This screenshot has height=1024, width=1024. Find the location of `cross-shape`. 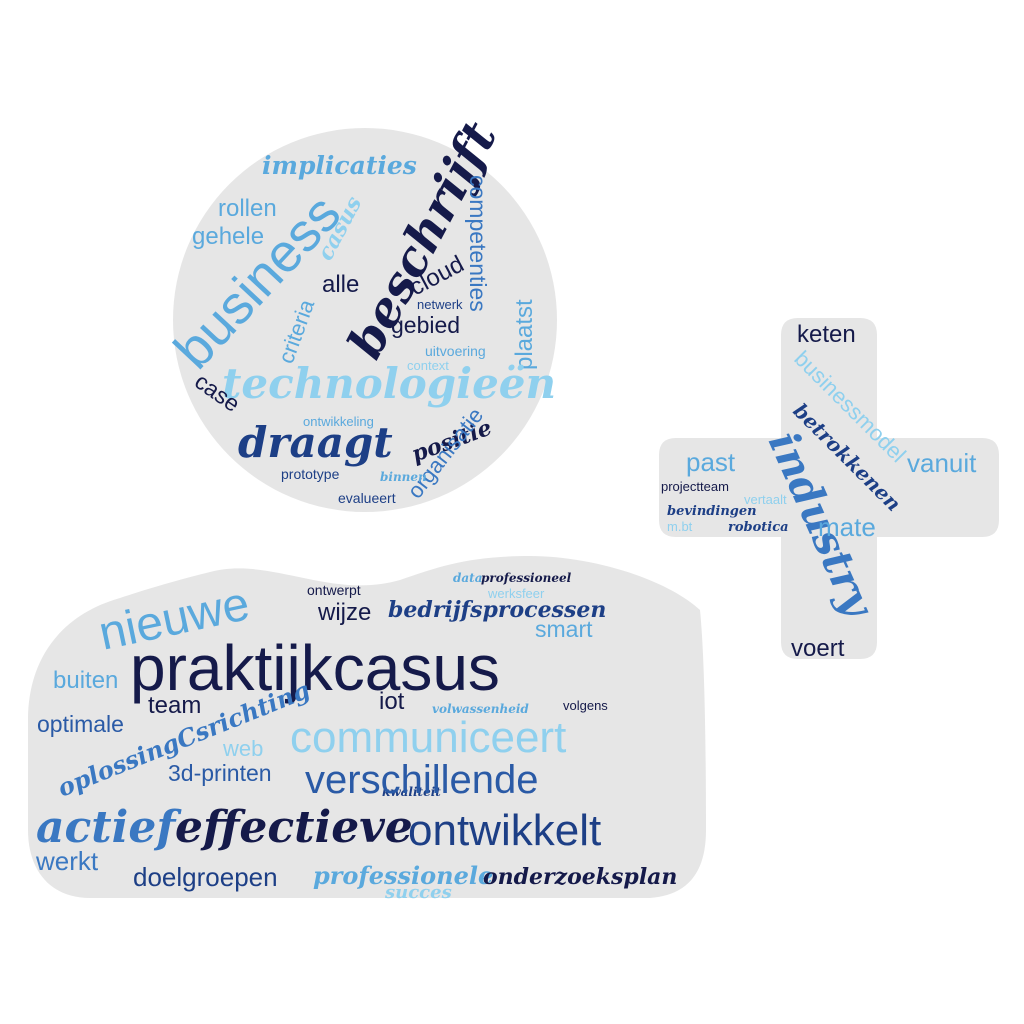

cross-shape is located at coordinates (829, 488).